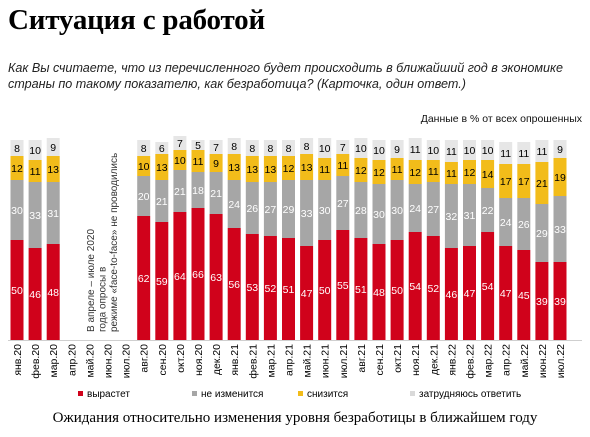 The width and height of the screenshot is (590, 437). Describe the element at coordinates (506, 294) in the screenshot. I see `data-label: 47` at that location.